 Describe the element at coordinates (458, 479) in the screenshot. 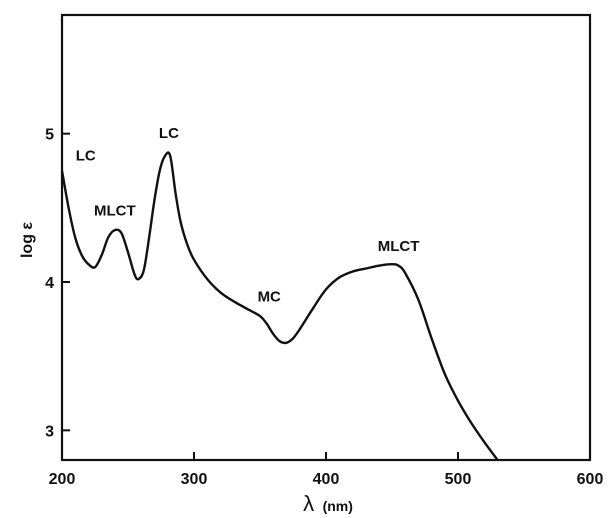

I see `x-tick-label: 500` at that location.